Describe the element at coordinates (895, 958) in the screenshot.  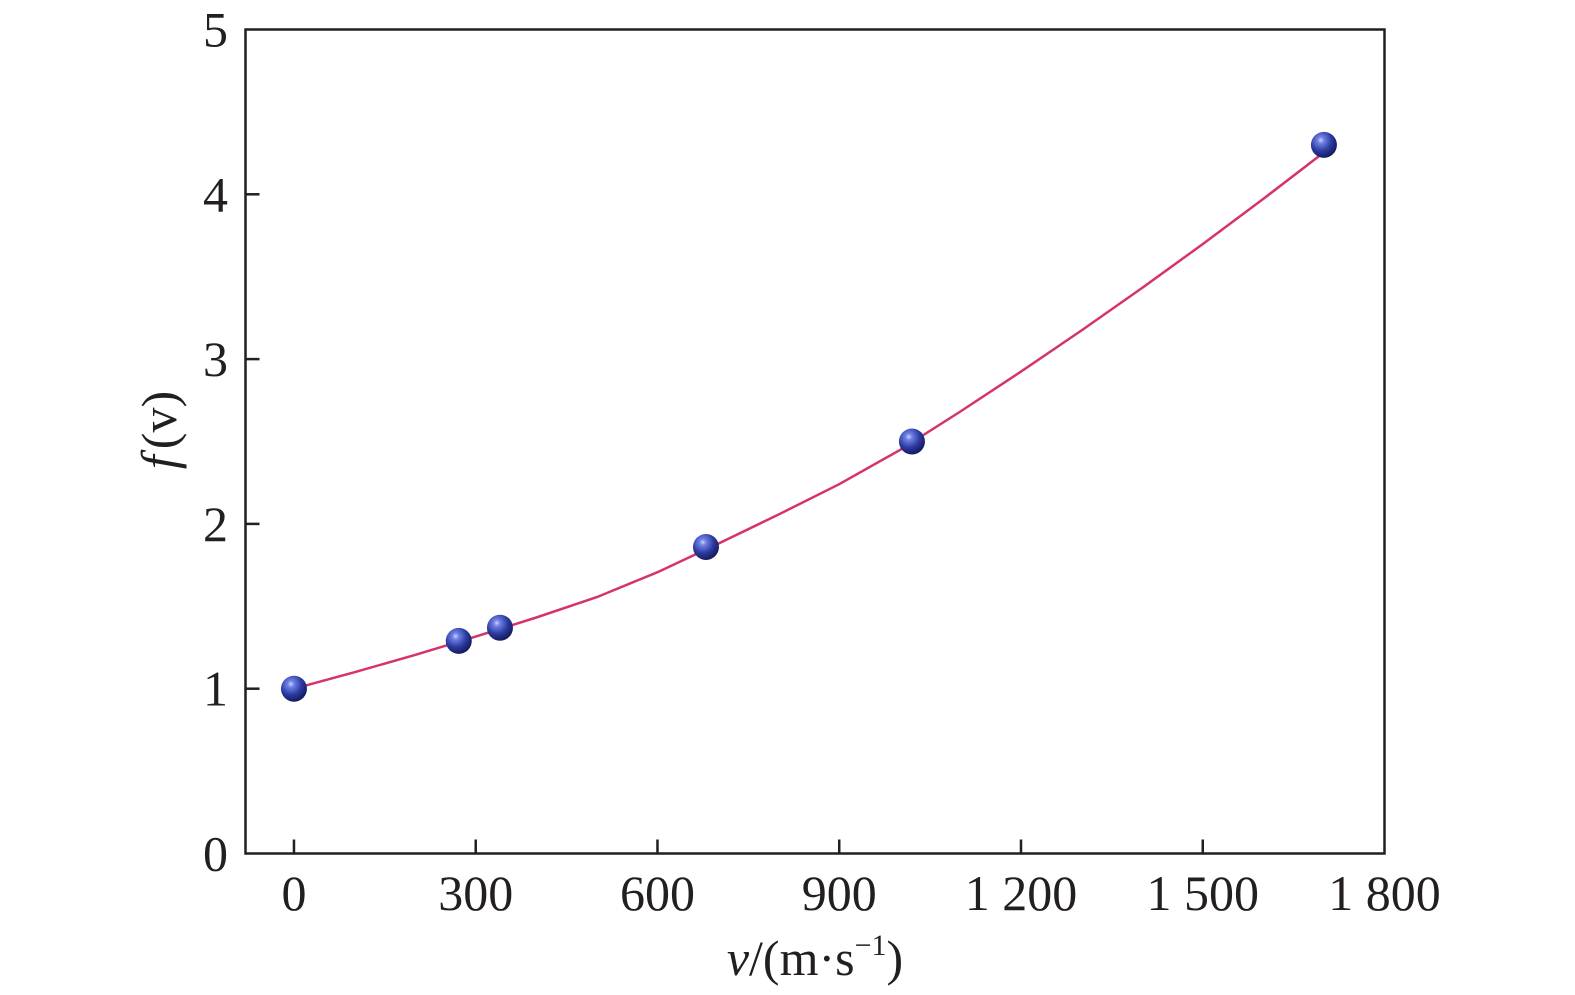
I see `x-axis-unit-close: )` at that location.